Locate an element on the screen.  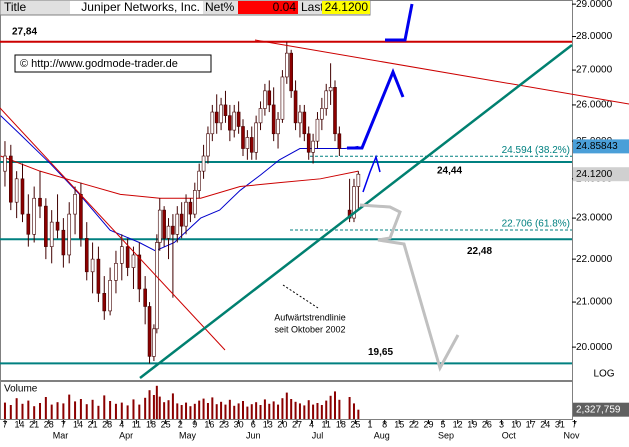
x-tick-label: 4 is located at coordinates (121, 424).